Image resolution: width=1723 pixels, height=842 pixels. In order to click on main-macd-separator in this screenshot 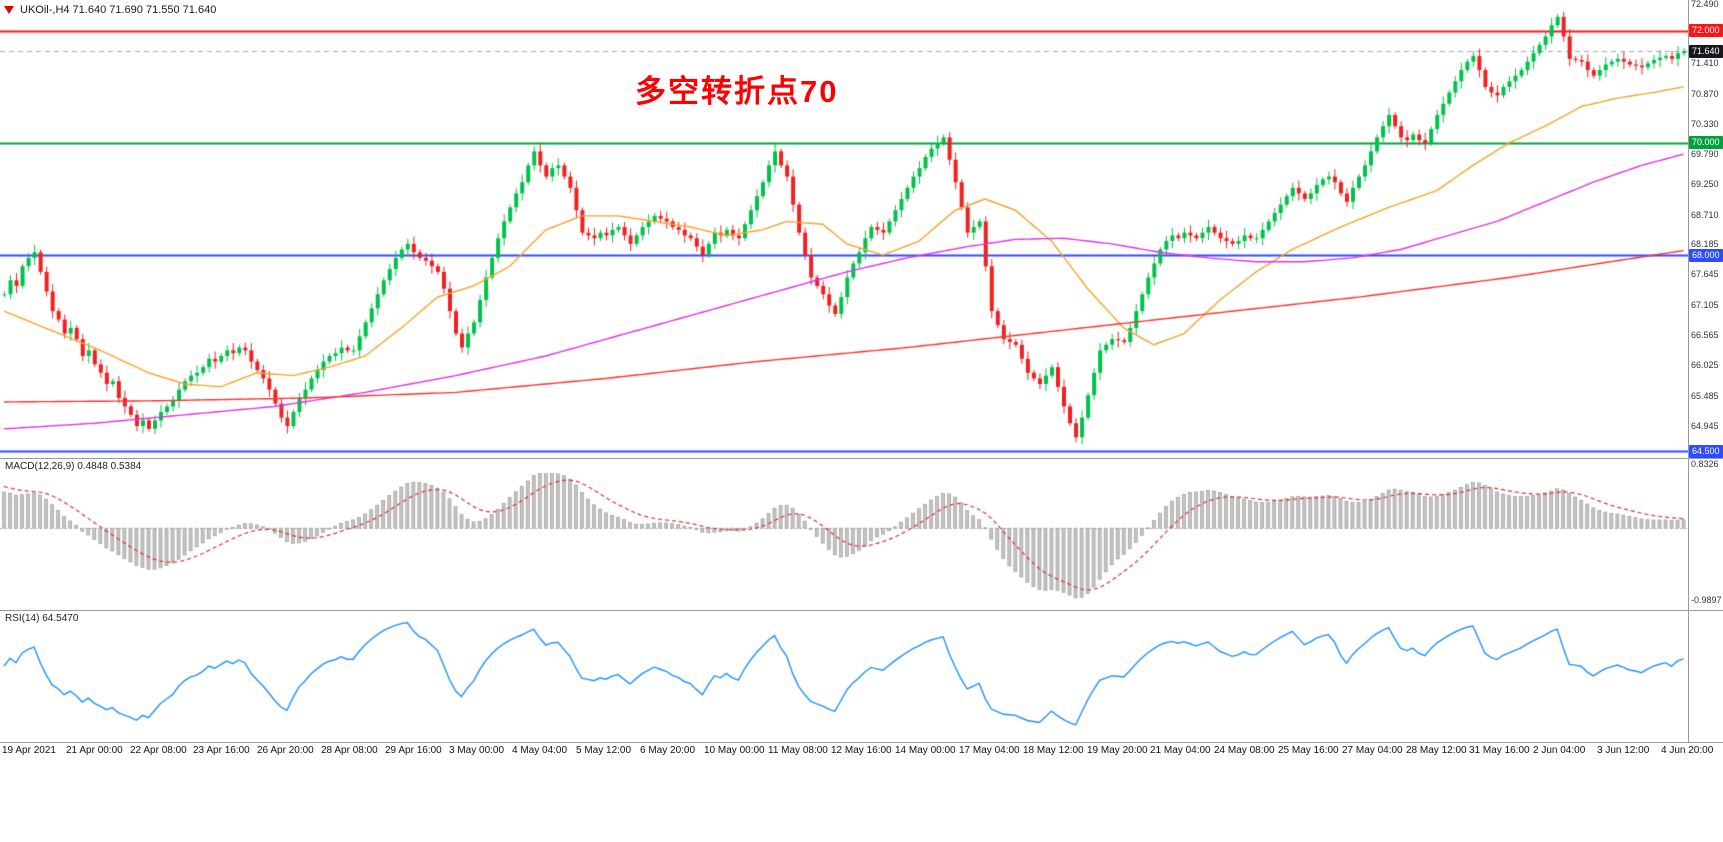, I will do `click(861, 458)`.